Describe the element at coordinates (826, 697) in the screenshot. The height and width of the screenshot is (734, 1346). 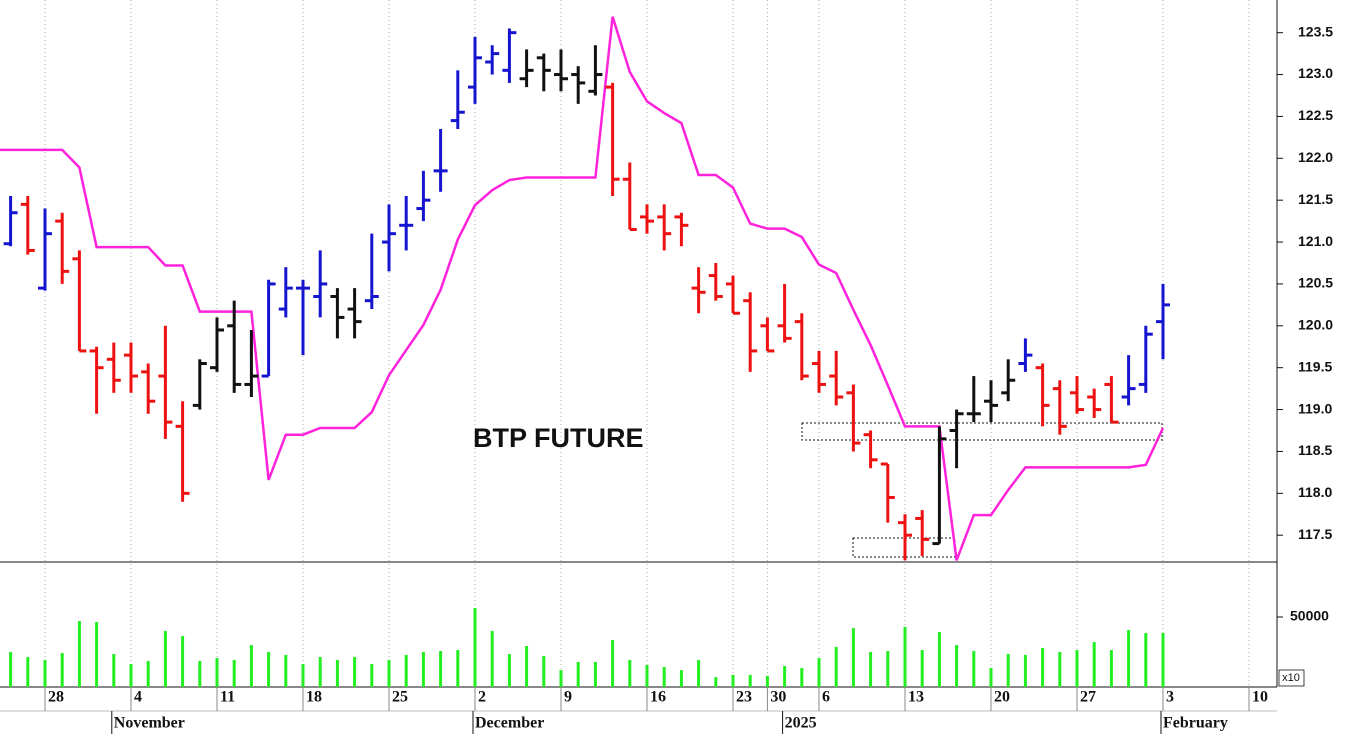
I see `x-tick-label: 6` at that location.